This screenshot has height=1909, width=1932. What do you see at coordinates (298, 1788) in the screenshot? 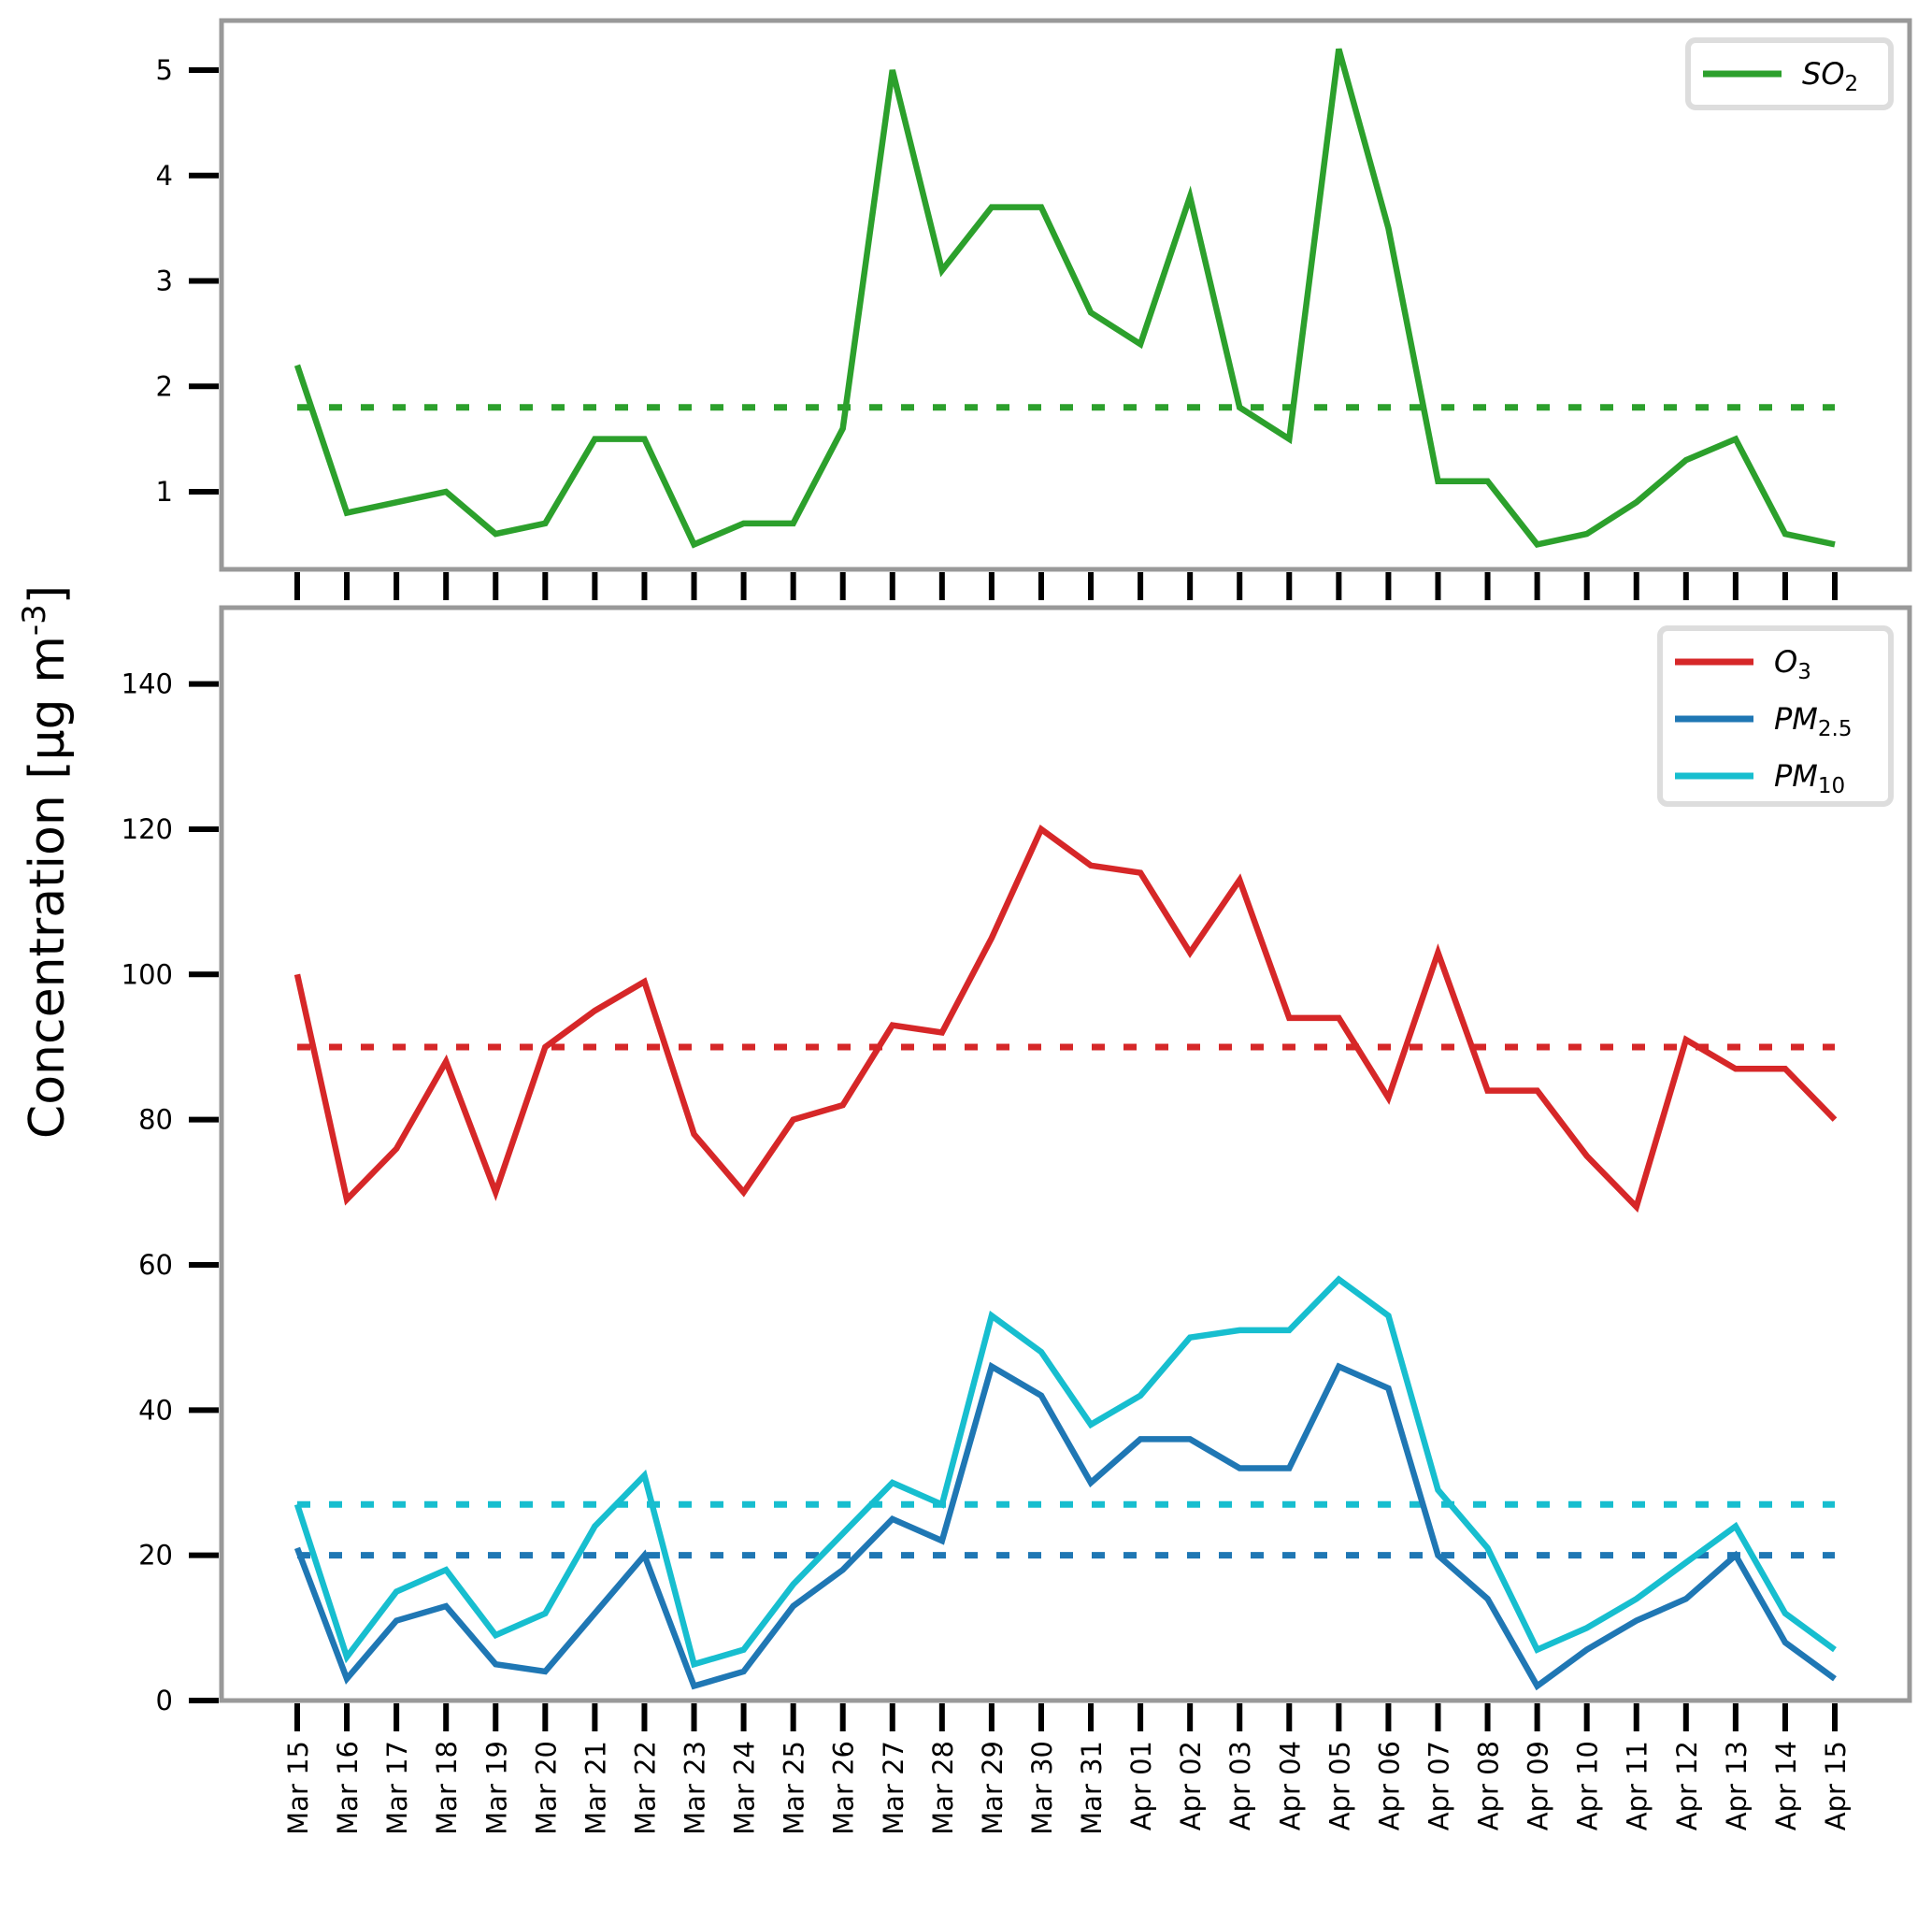
I see `x-tick-label: Mar 15` at bounding box center [298, 1788].